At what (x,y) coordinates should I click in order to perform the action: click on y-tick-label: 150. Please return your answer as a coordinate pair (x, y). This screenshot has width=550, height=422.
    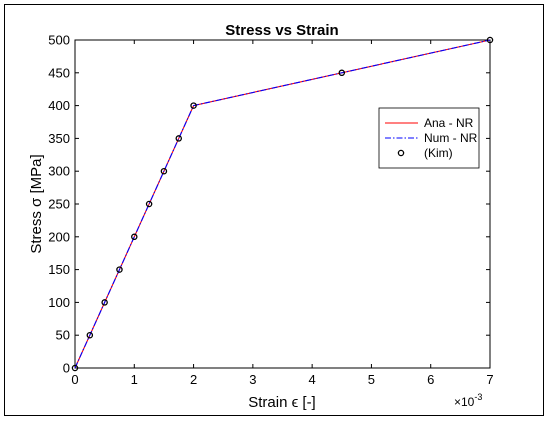
    Looking at the image, I should click on (59, 269).